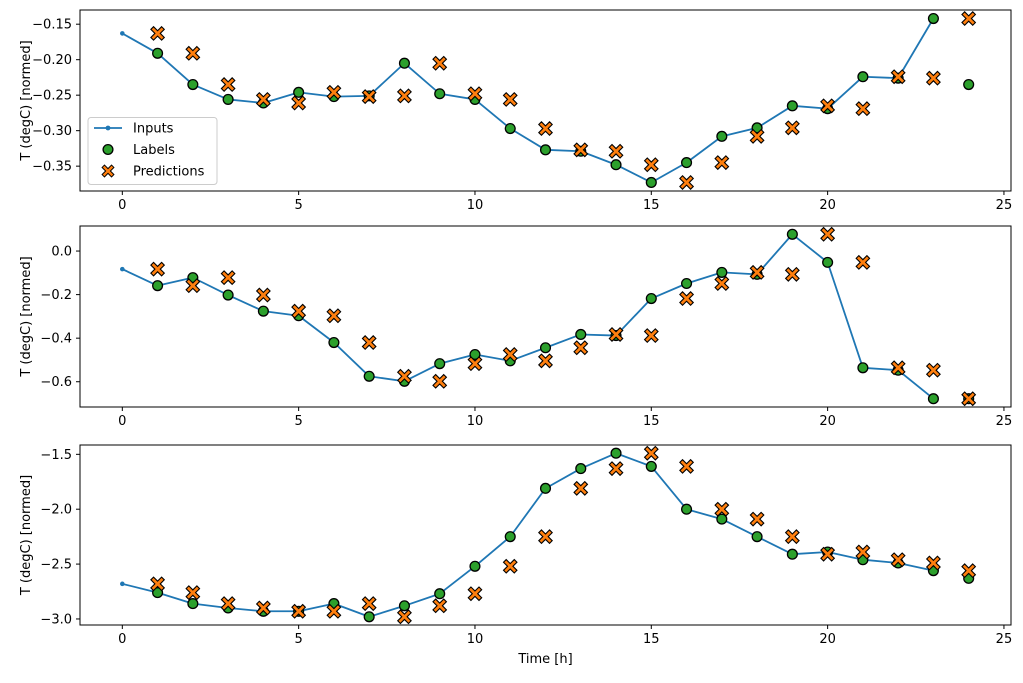  Describe the element at coordinates (56, 455) in the screenshot. I see `y-tick-label: −1.5` at that location.